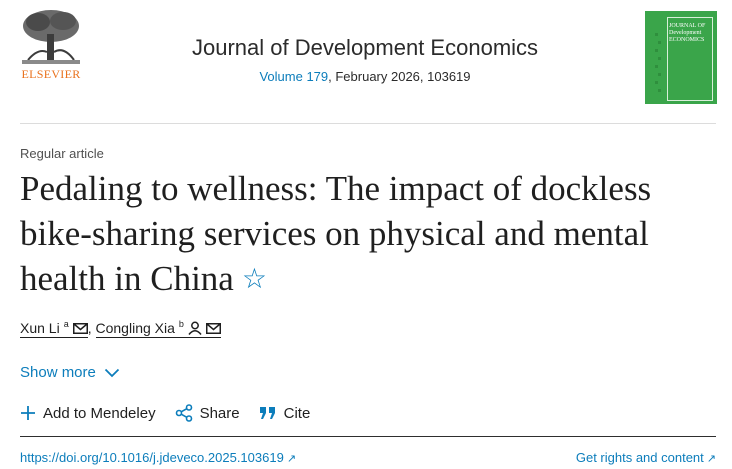 The image size is (732, 469). Describe the element at coordinates (399, 76) in the screenshot. I see `issue-info: , February 2026, 103619` at that location.